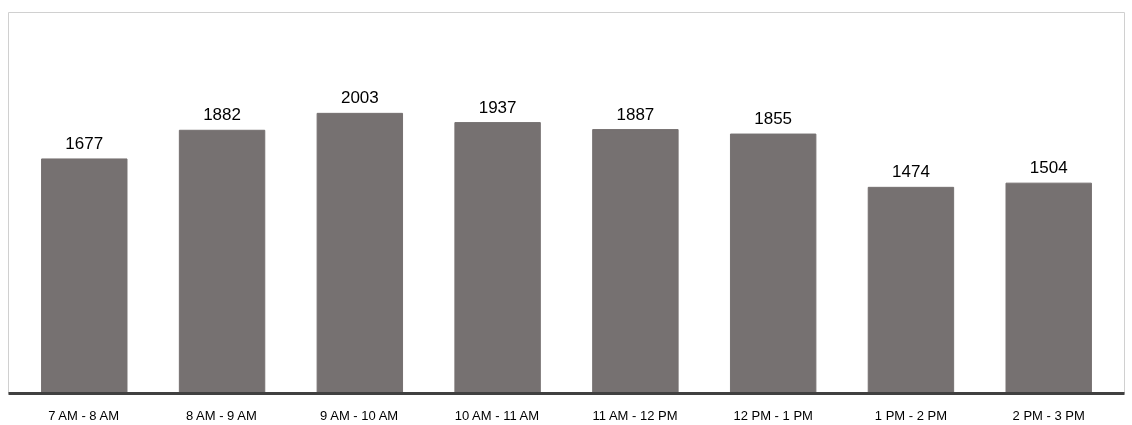  I want to click on data-label: 1937, so click(497, 107).